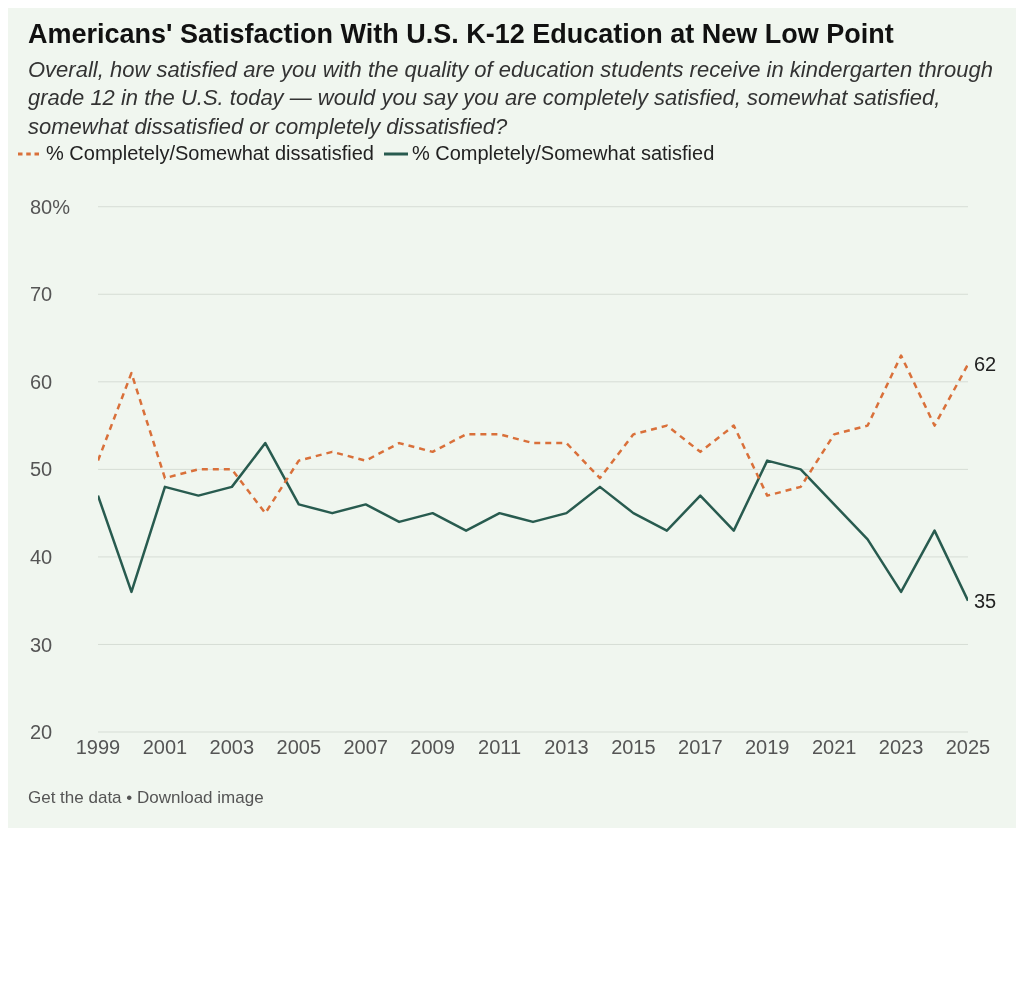 The image size is (1024, 988). I want to click on y-tick-label: 50, so click(41, 468).